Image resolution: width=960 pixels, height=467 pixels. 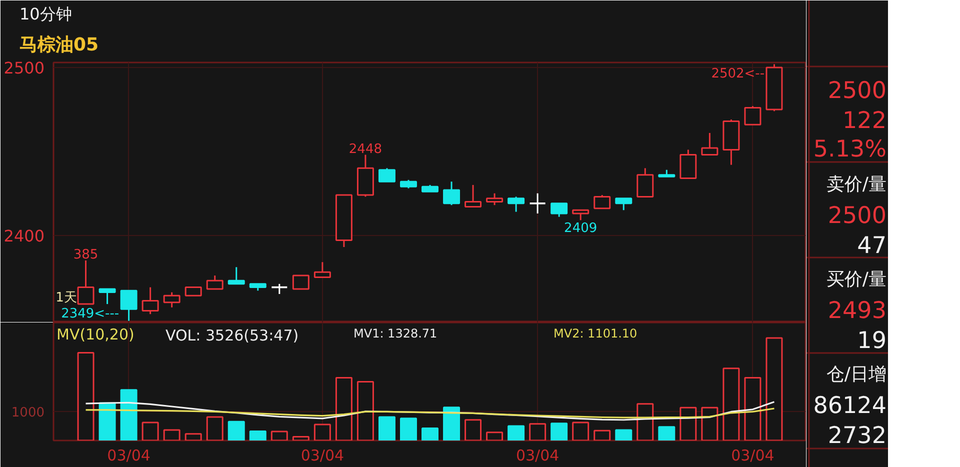 I want to click on annotation: 2409, so click(x=581, y=228).